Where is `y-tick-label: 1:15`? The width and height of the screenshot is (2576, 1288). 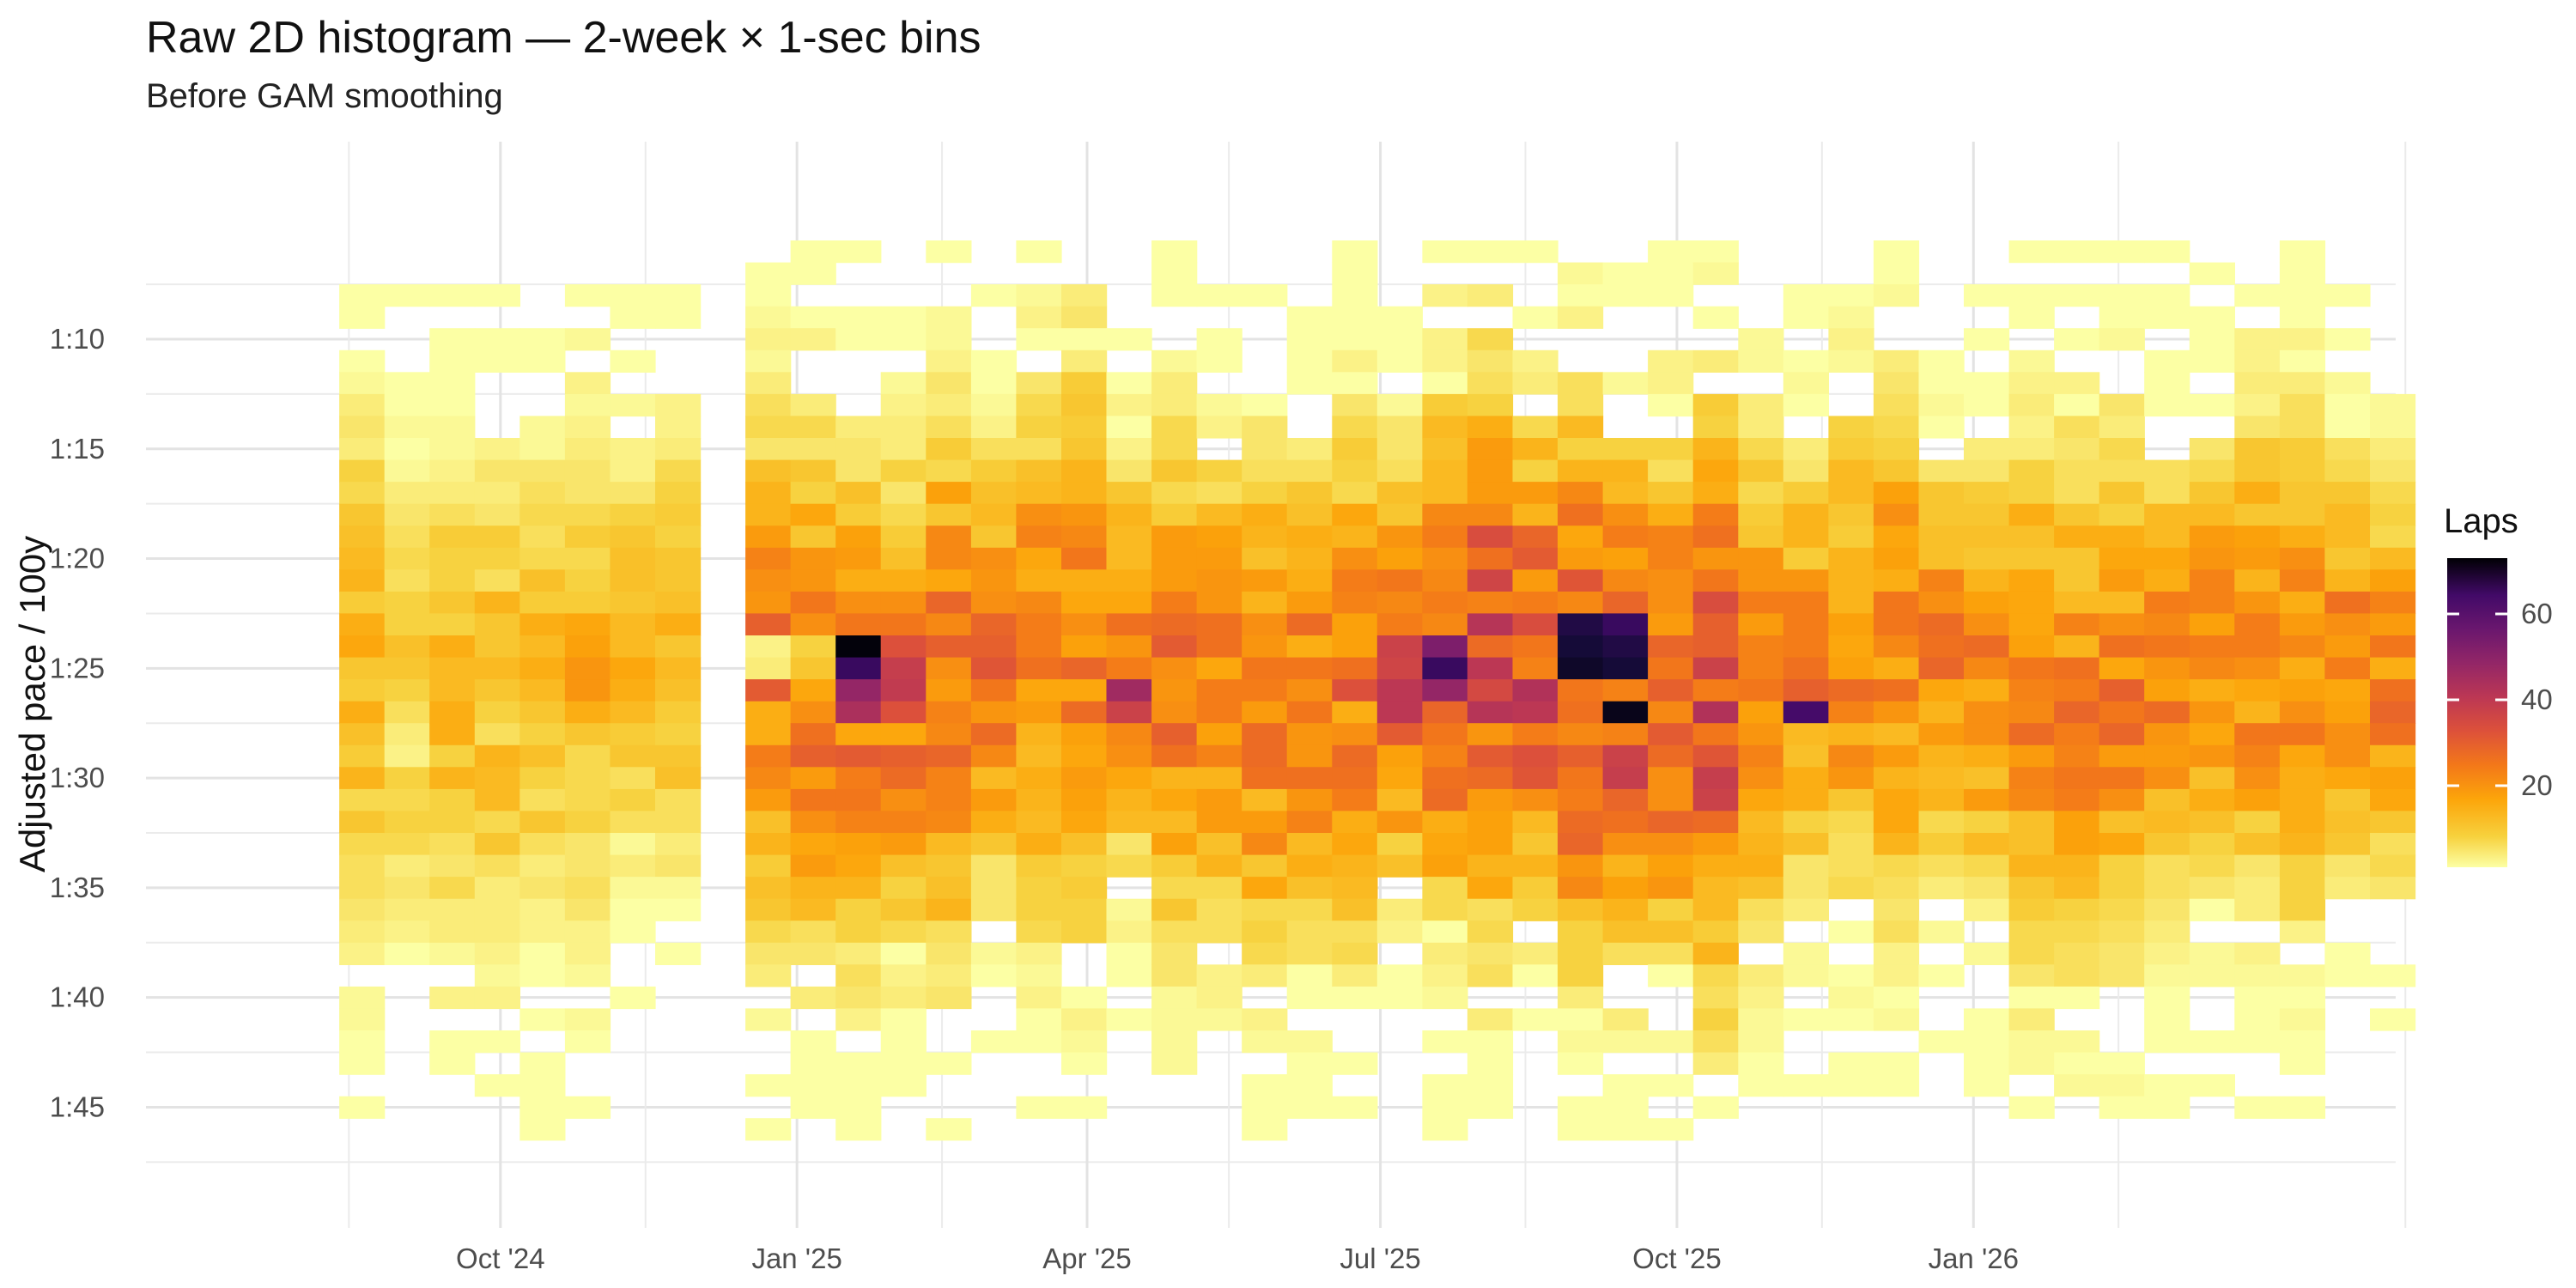 y-tick-label: 1:15 is located at coordinates (77, 449).